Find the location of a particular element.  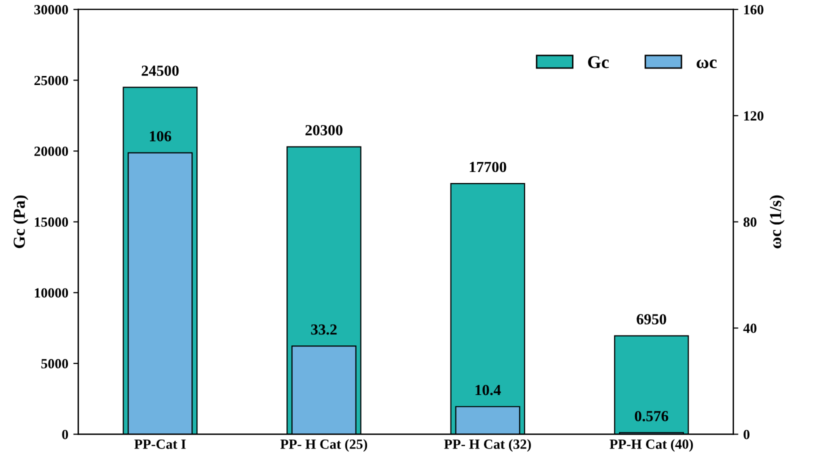

legend-label: ωc is located at coordinates (706, 64).